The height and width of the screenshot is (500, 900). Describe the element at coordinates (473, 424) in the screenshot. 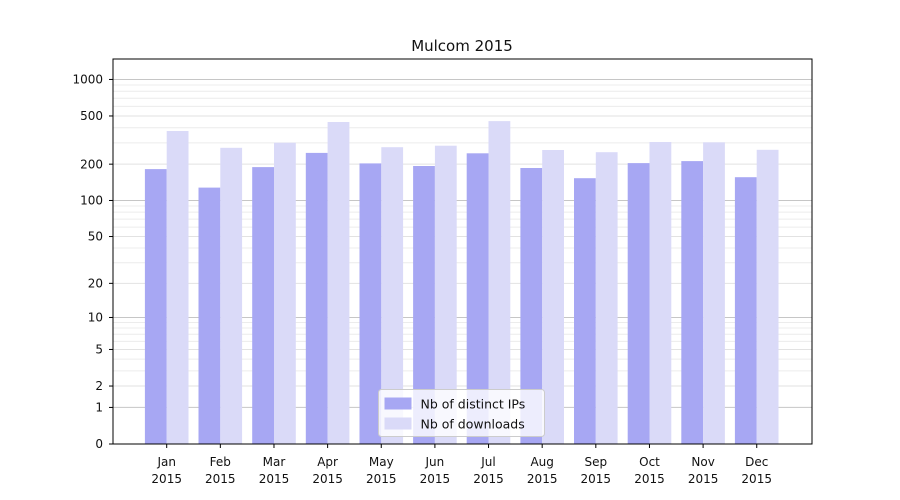

I see `legend-label-downloads: Nb of downloads` at that location.